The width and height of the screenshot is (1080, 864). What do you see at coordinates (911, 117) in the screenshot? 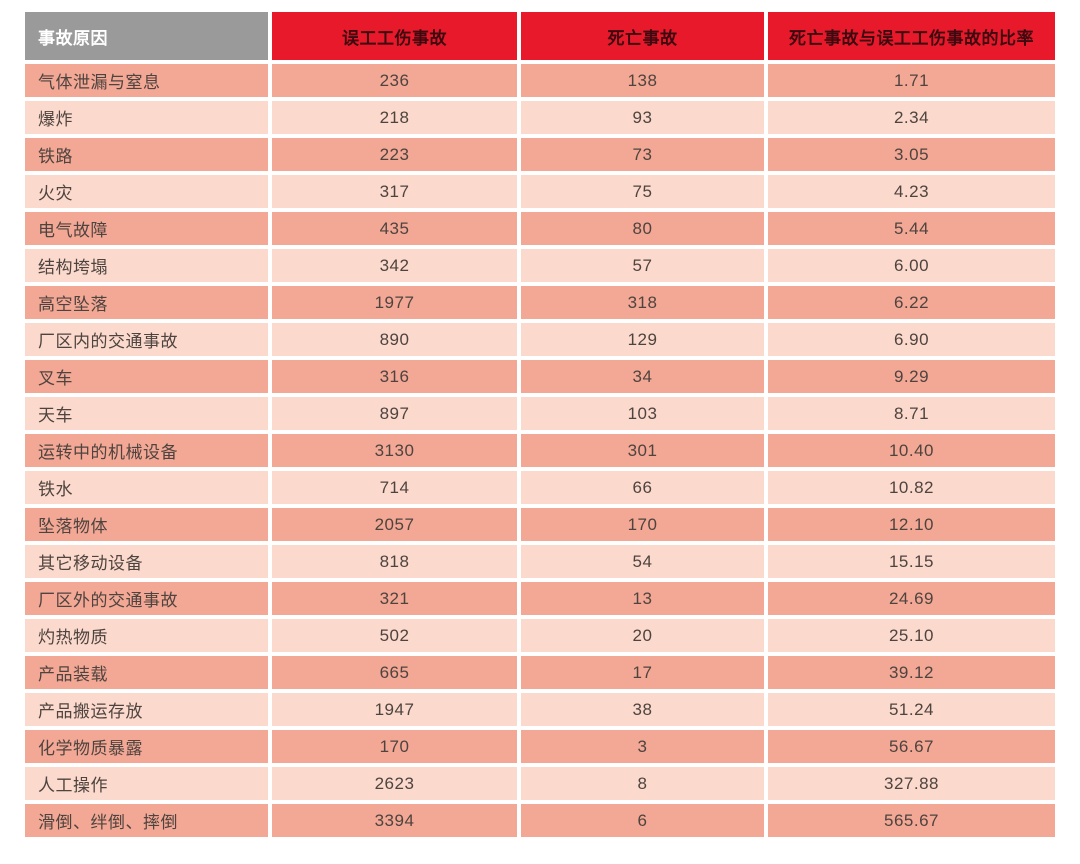
I see `row-value-cell: 2.34` at bounding box center [911, 117].